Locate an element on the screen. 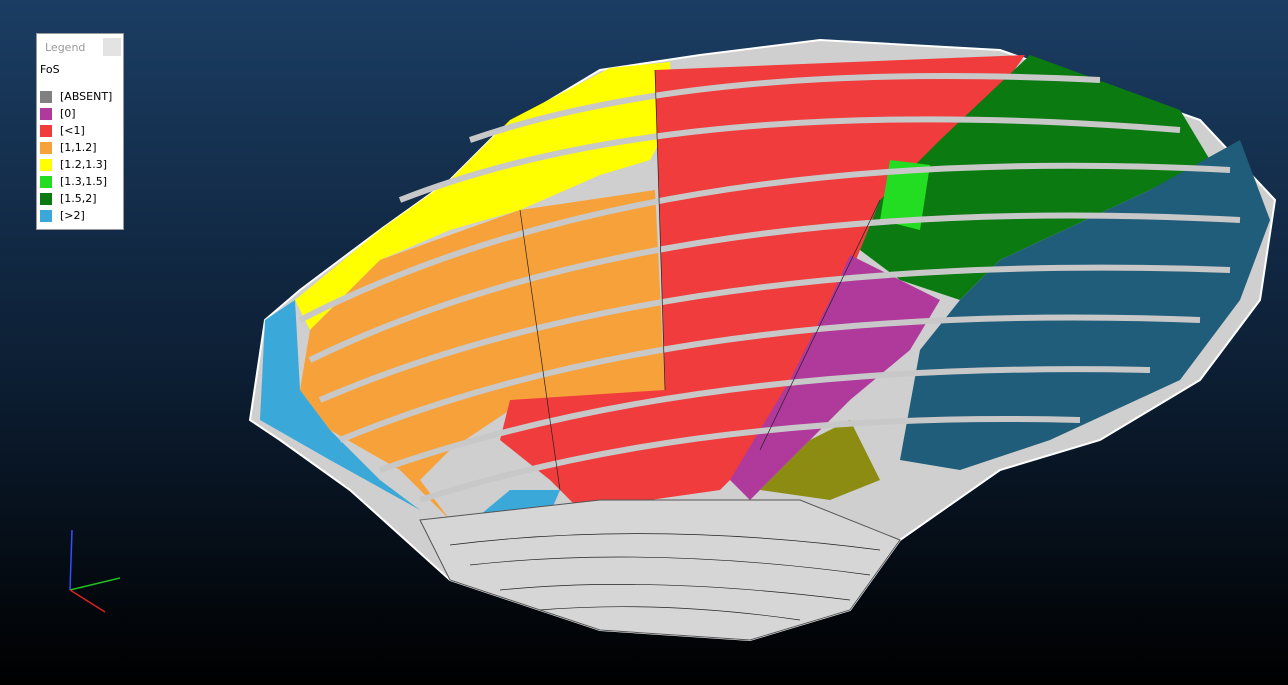 This screenshot has width=1288, height=685. legend-item: [ABSENT] is located at coordinates (76, 96).